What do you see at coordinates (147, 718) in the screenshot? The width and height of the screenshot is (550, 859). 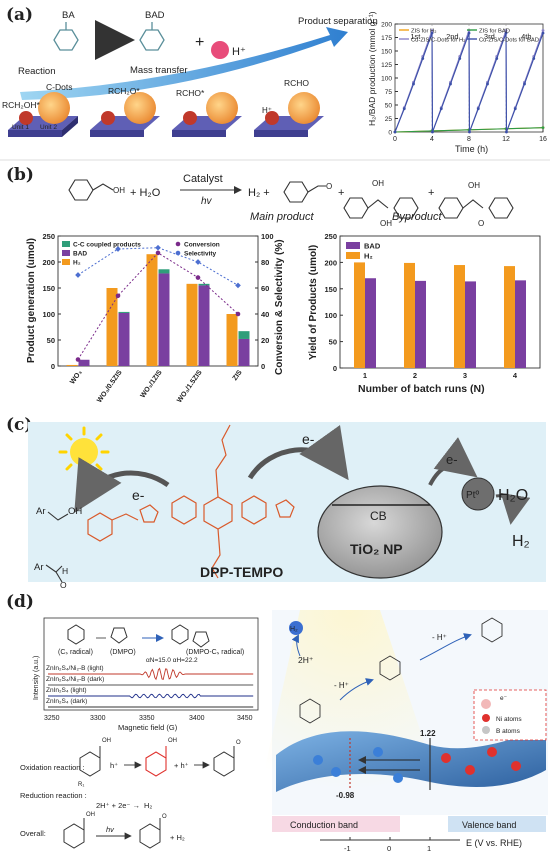 I see `epr-xtick-3: 3350` at bounding box center [147, 718].